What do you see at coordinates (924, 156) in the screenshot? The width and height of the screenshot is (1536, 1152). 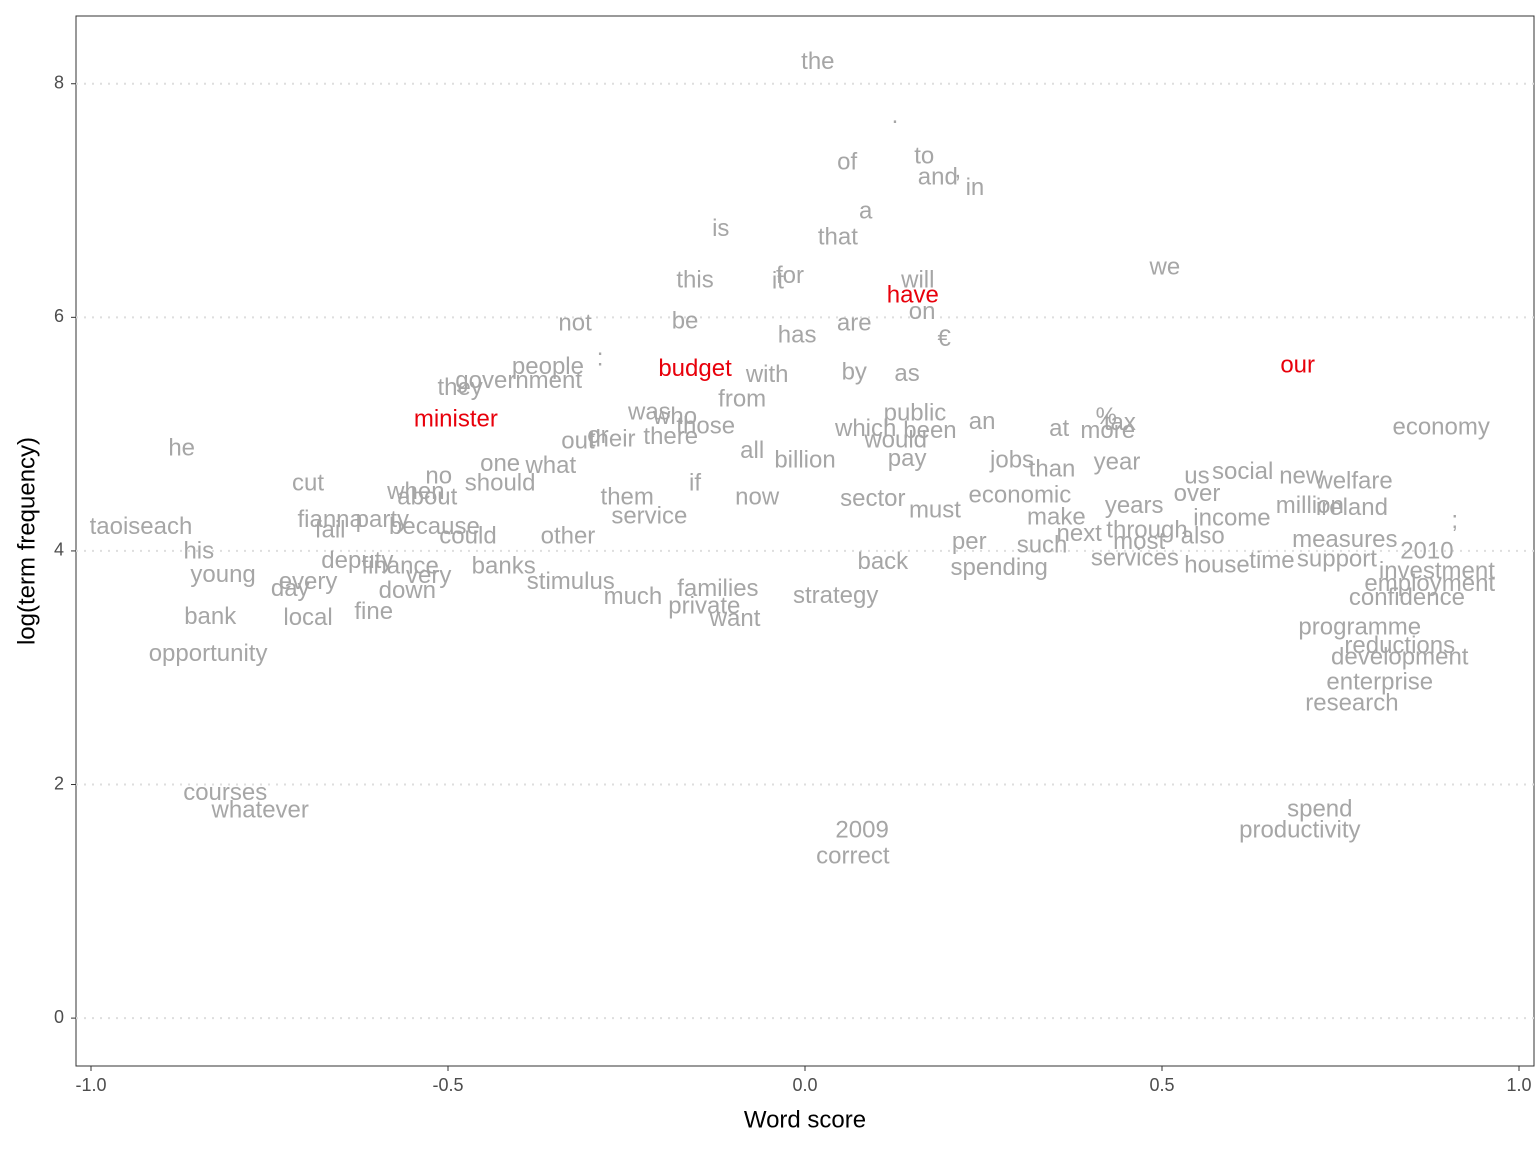 I see `word-label: to` at bounding box center [924, 156].